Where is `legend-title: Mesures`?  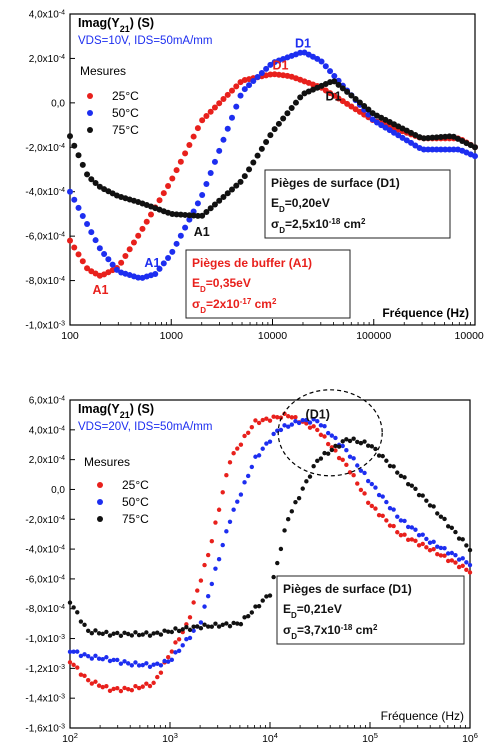
legend-title: Mesures is located at coordinates (103, 71).